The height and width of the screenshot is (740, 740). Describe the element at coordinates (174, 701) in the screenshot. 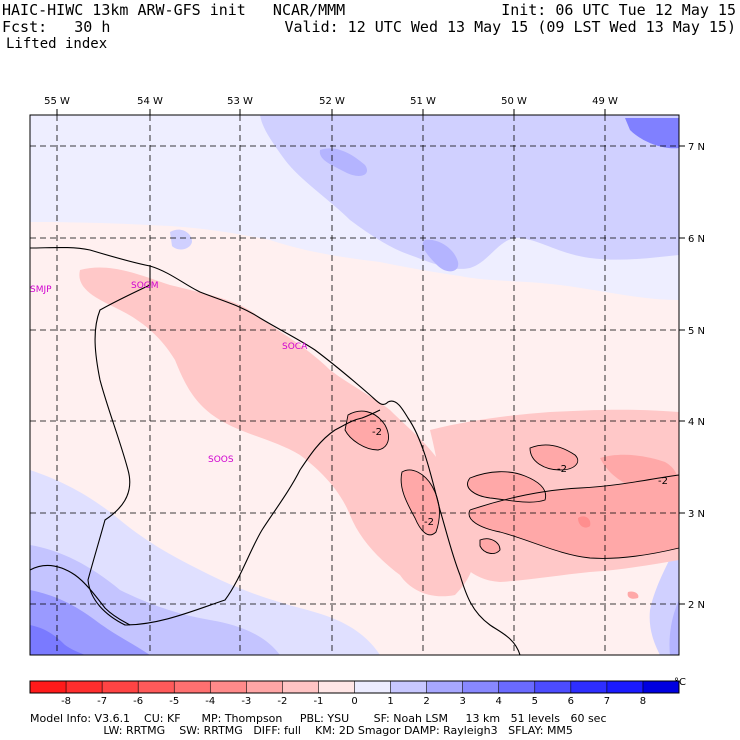

I see `colorbar-tick-label: -5` at that location.